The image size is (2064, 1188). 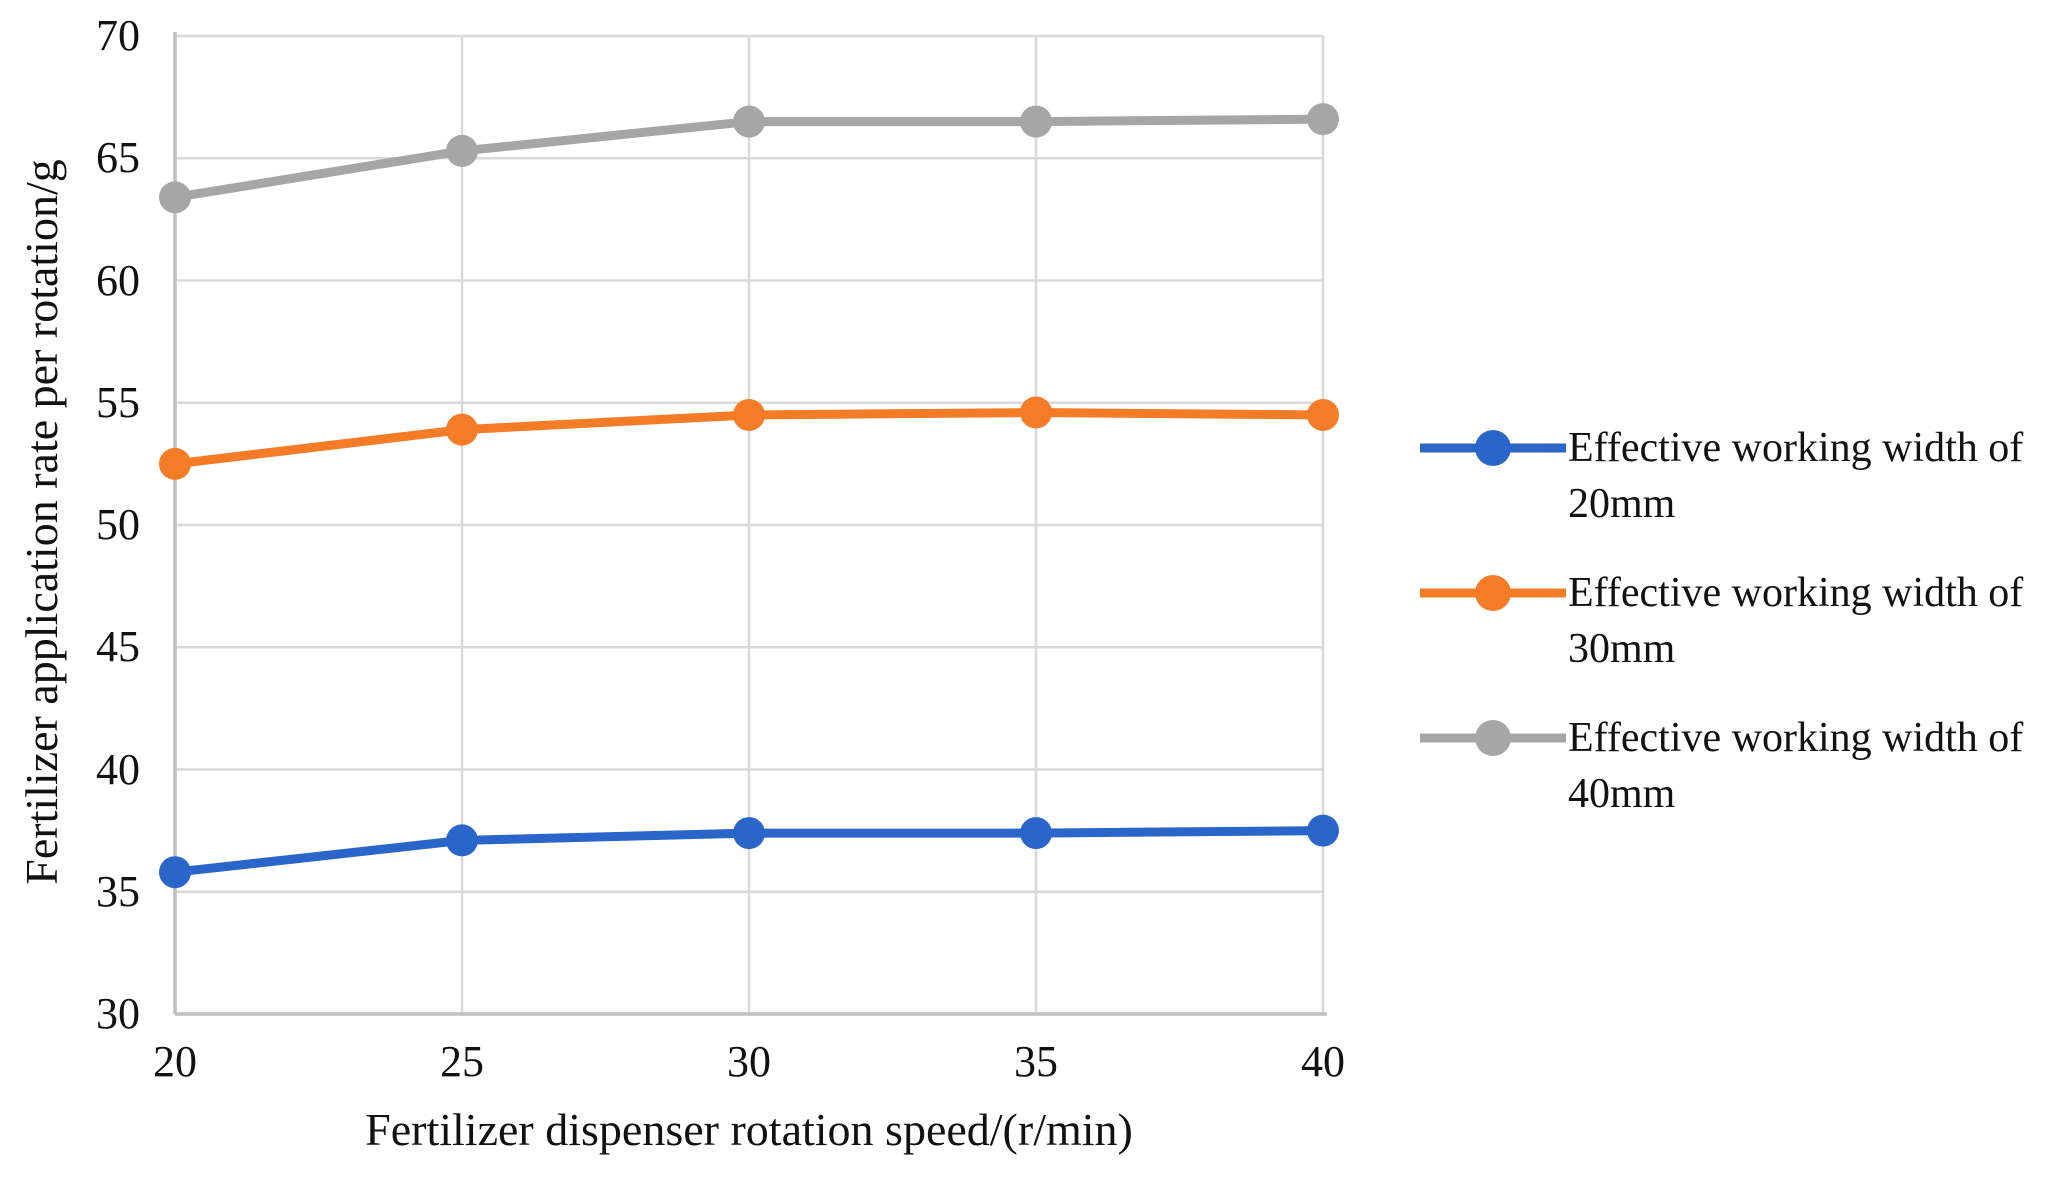 I want to click on y-tick-label: 50, so click(x=118, y=524).